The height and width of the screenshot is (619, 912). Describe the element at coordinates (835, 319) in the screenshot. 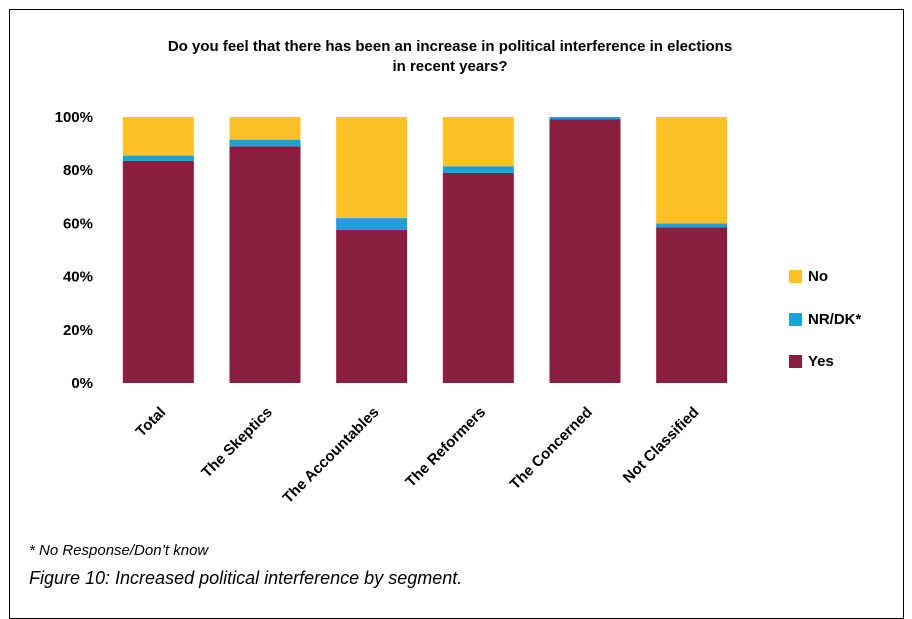

I see `legend-label-nrdk: NR/DK*` at that location.